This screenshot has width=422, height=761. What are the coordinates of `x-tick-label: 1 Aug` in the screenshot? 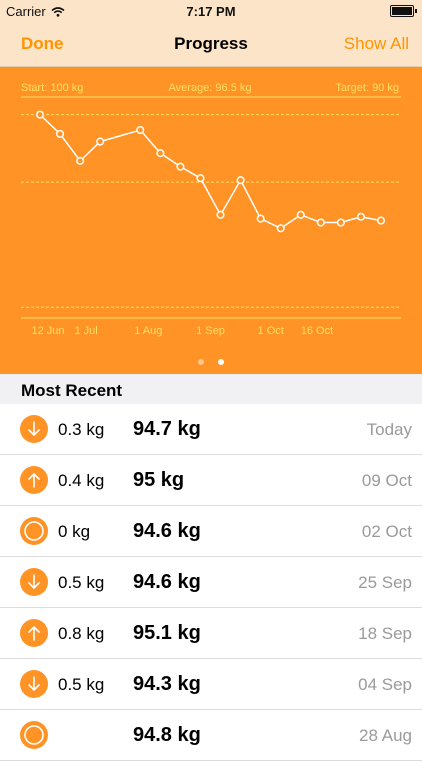 It's located at (148, 331).